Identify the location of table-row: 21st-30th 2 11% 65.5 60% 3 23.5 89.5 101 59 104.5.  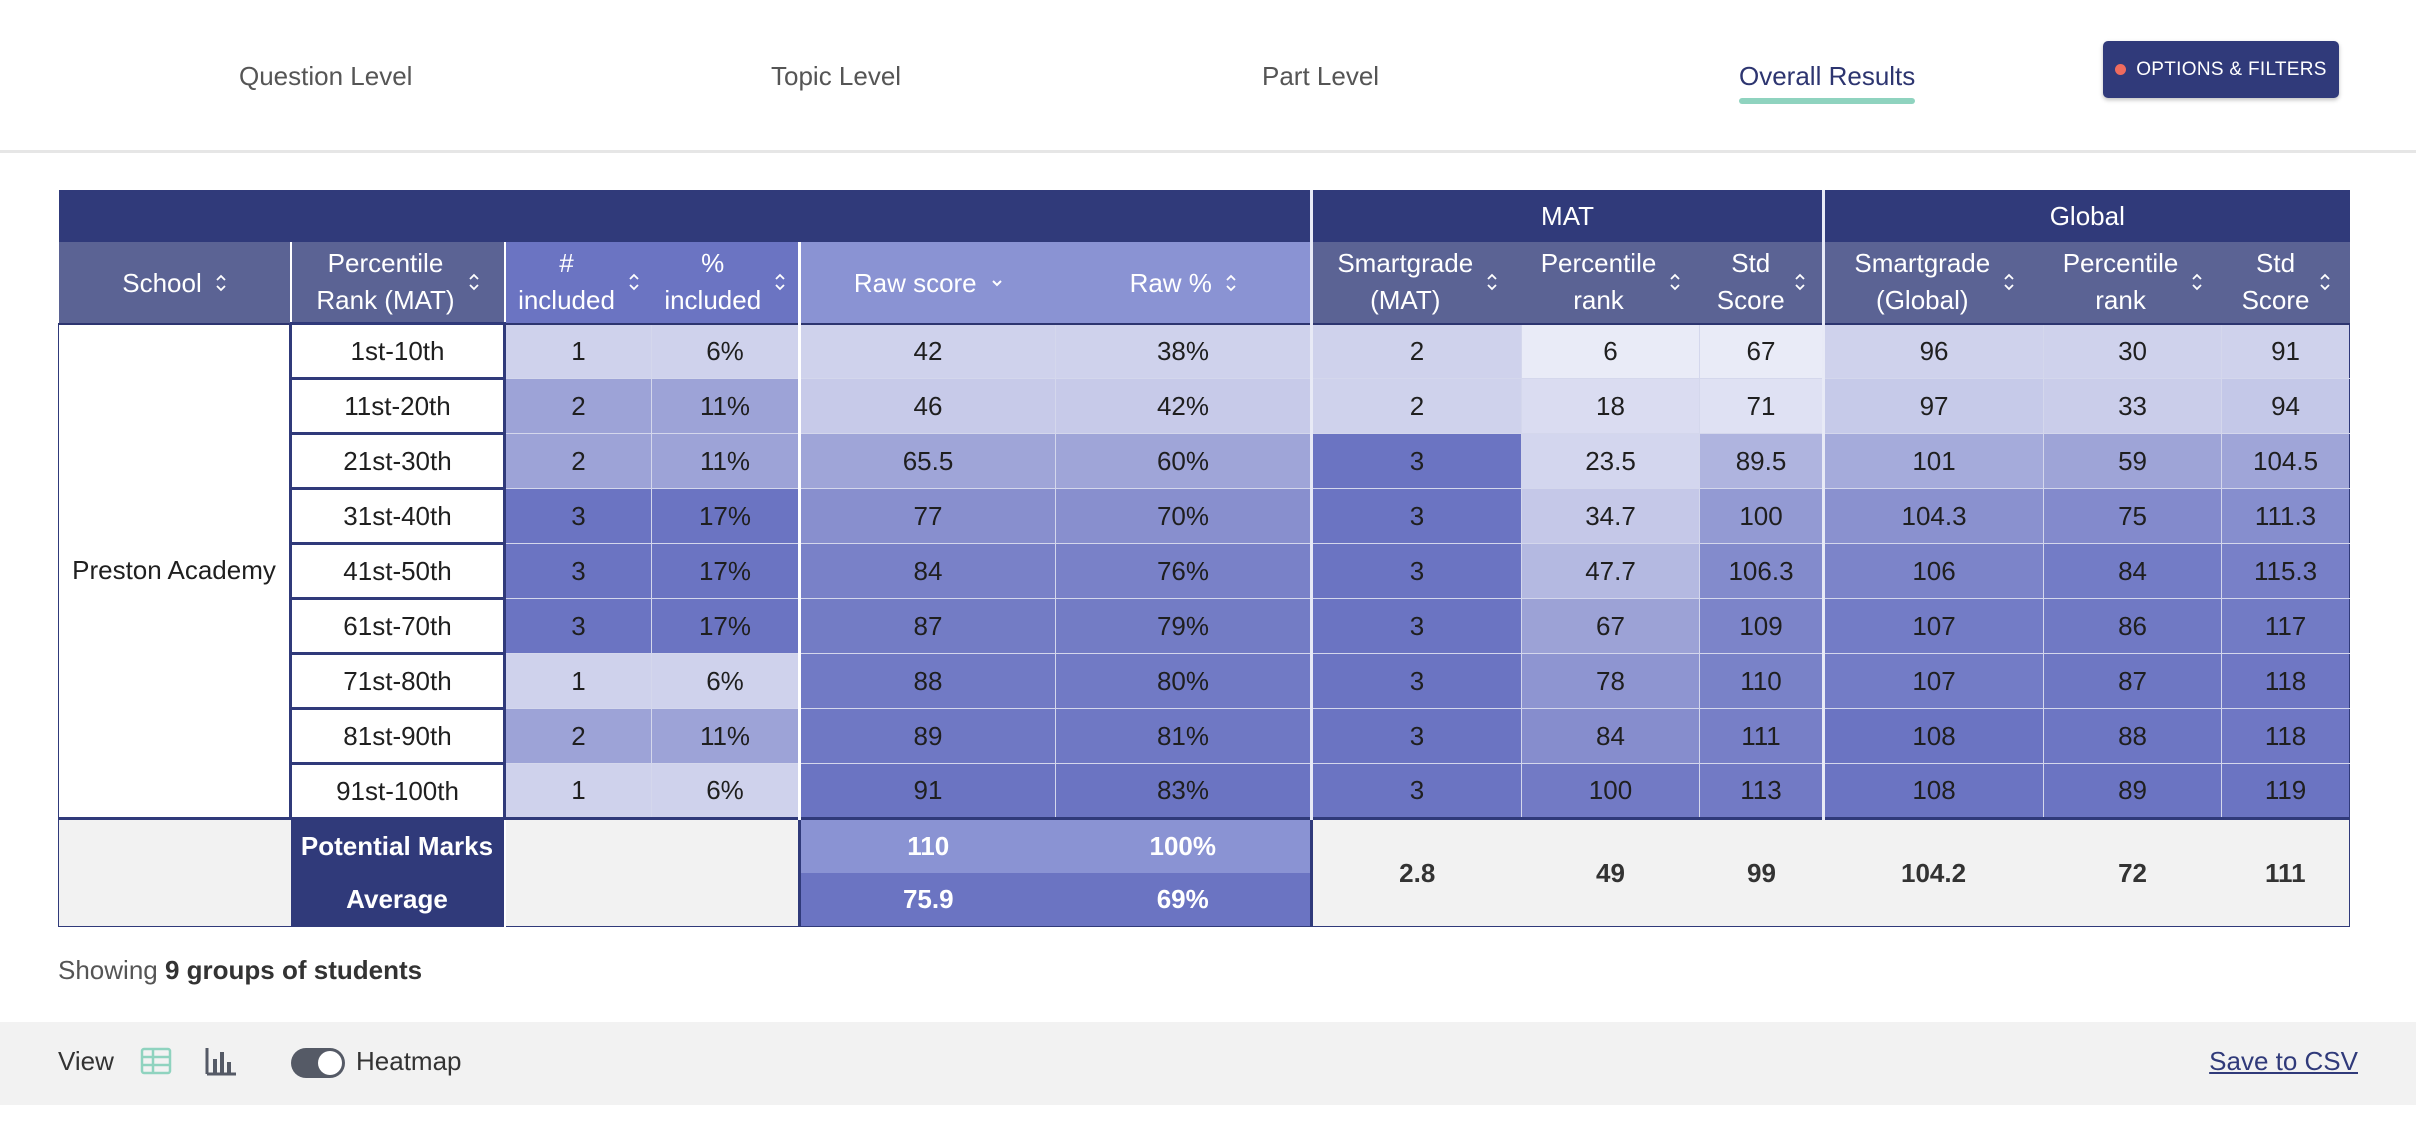
(1205, 461).